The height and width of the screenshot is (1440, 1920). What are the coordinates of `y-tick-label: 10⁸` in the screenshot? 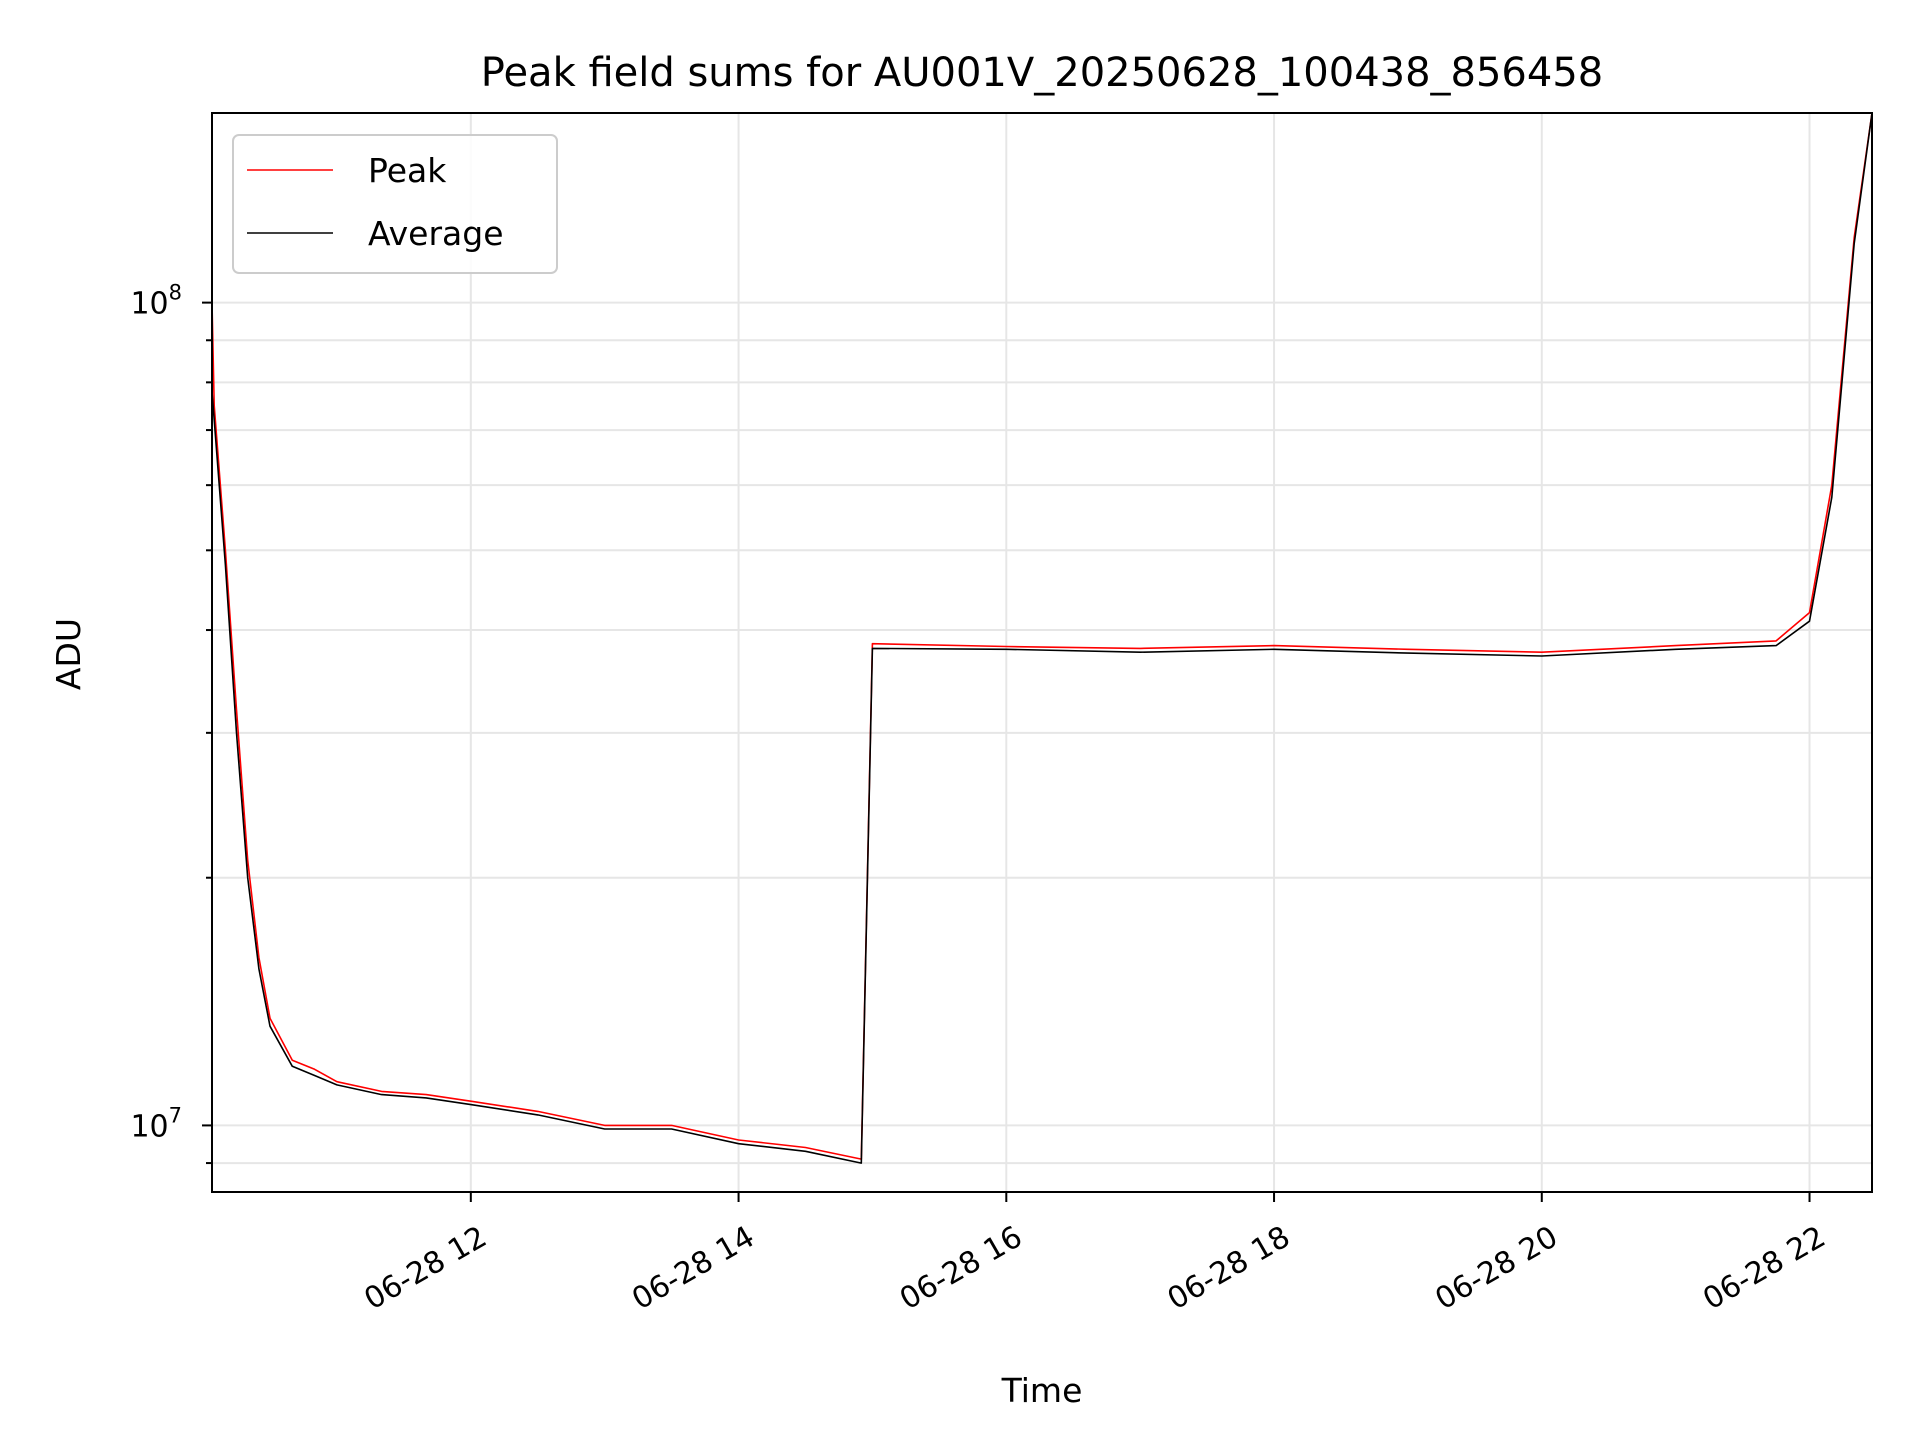 It's located at (156, 301).